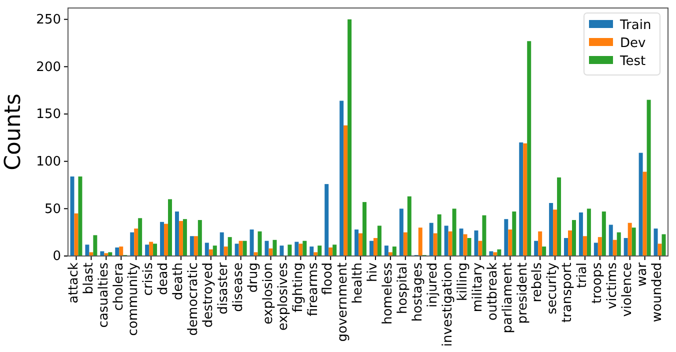  I want to click on x-tick-label: government, so click(343, 302).